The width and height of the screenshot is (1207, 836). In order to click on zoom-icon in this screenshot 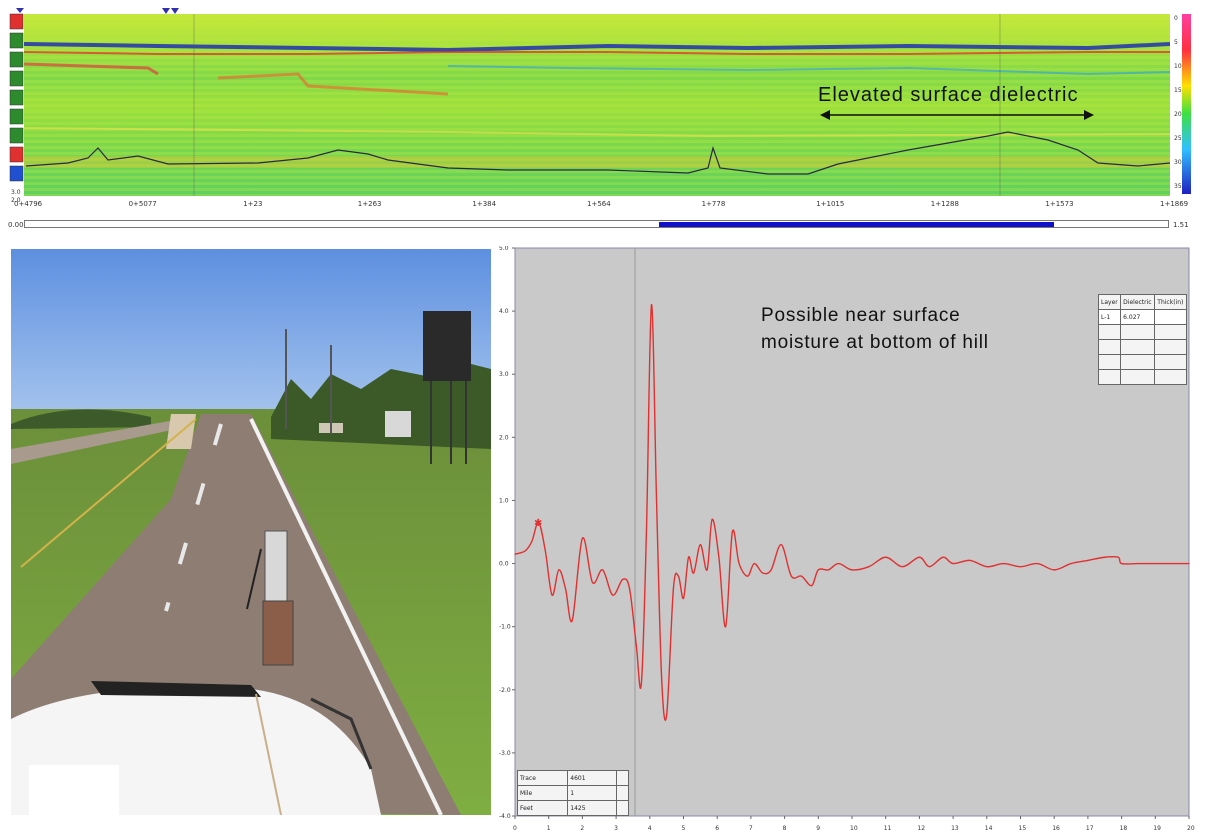, I will do `click(16, 59)`.